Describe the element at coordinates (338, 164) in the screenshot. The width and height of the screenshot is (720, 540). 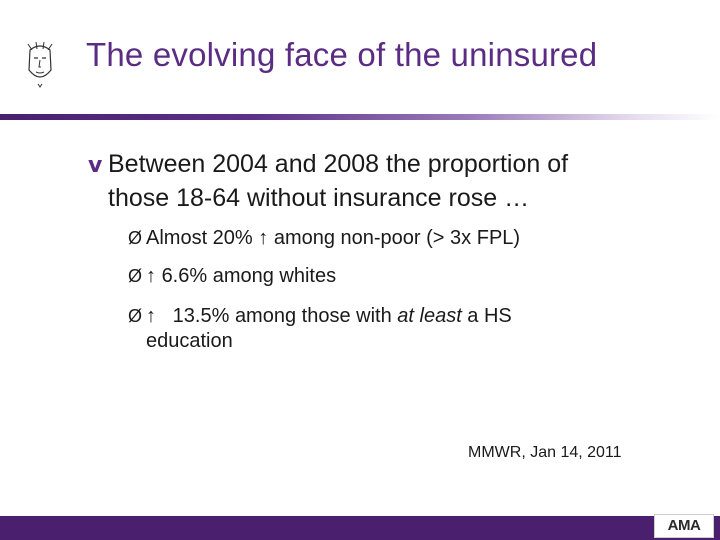
I see `main-bullet-line-1: Between 2004 and 2008 the proportion of` at that location.